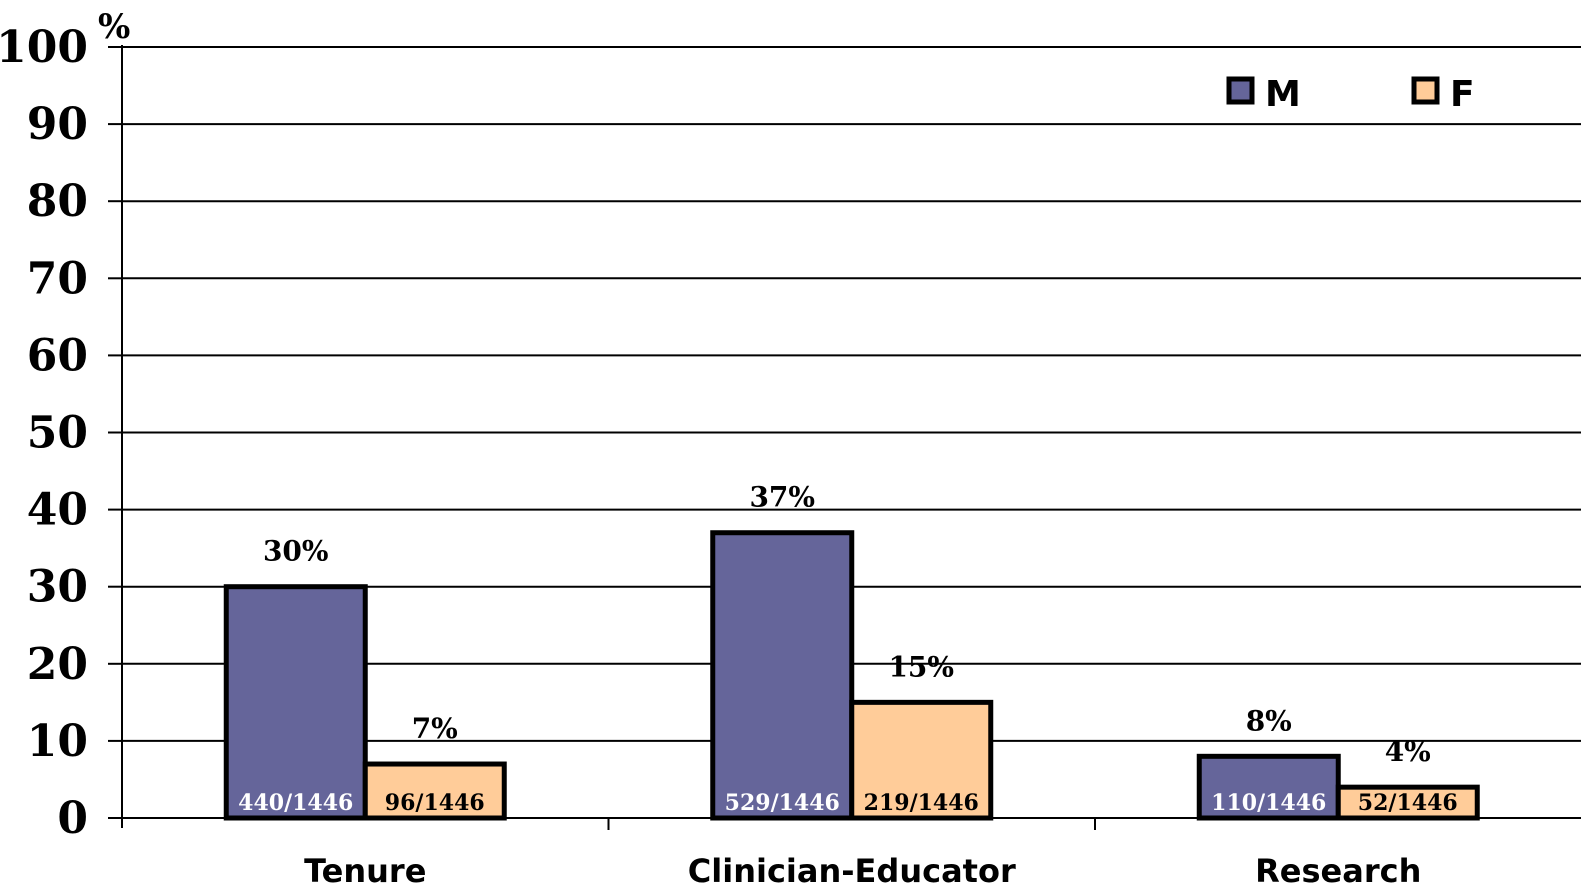 This screenshot has width=1581, height=893. I want to click on y-axis-ticks: 0 10 20 30 40 50 60 70 80 90 100, so click(61, 433).